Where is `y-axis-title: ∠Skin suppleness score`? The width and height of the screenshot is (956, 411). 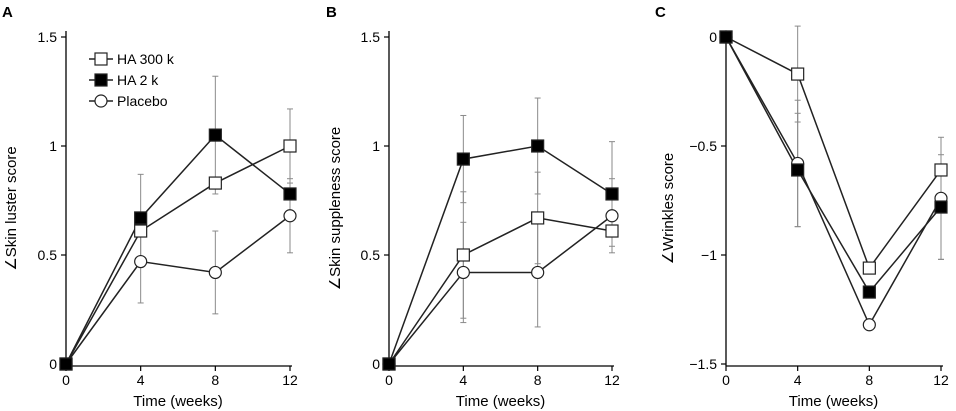 y-axis-title: ∠Skin suppleness score is located at coordinates (335, 209).